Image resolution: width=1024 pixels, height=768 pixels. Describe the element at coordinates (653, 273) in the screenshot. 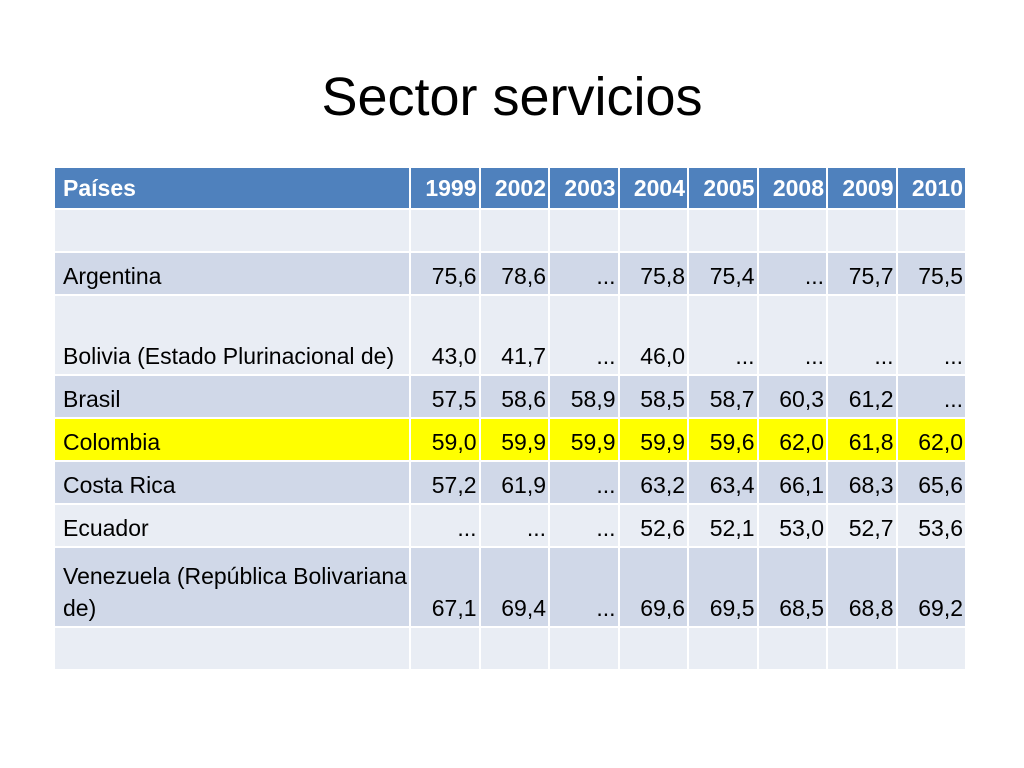

I see `value-cell: 75,8` at that location.